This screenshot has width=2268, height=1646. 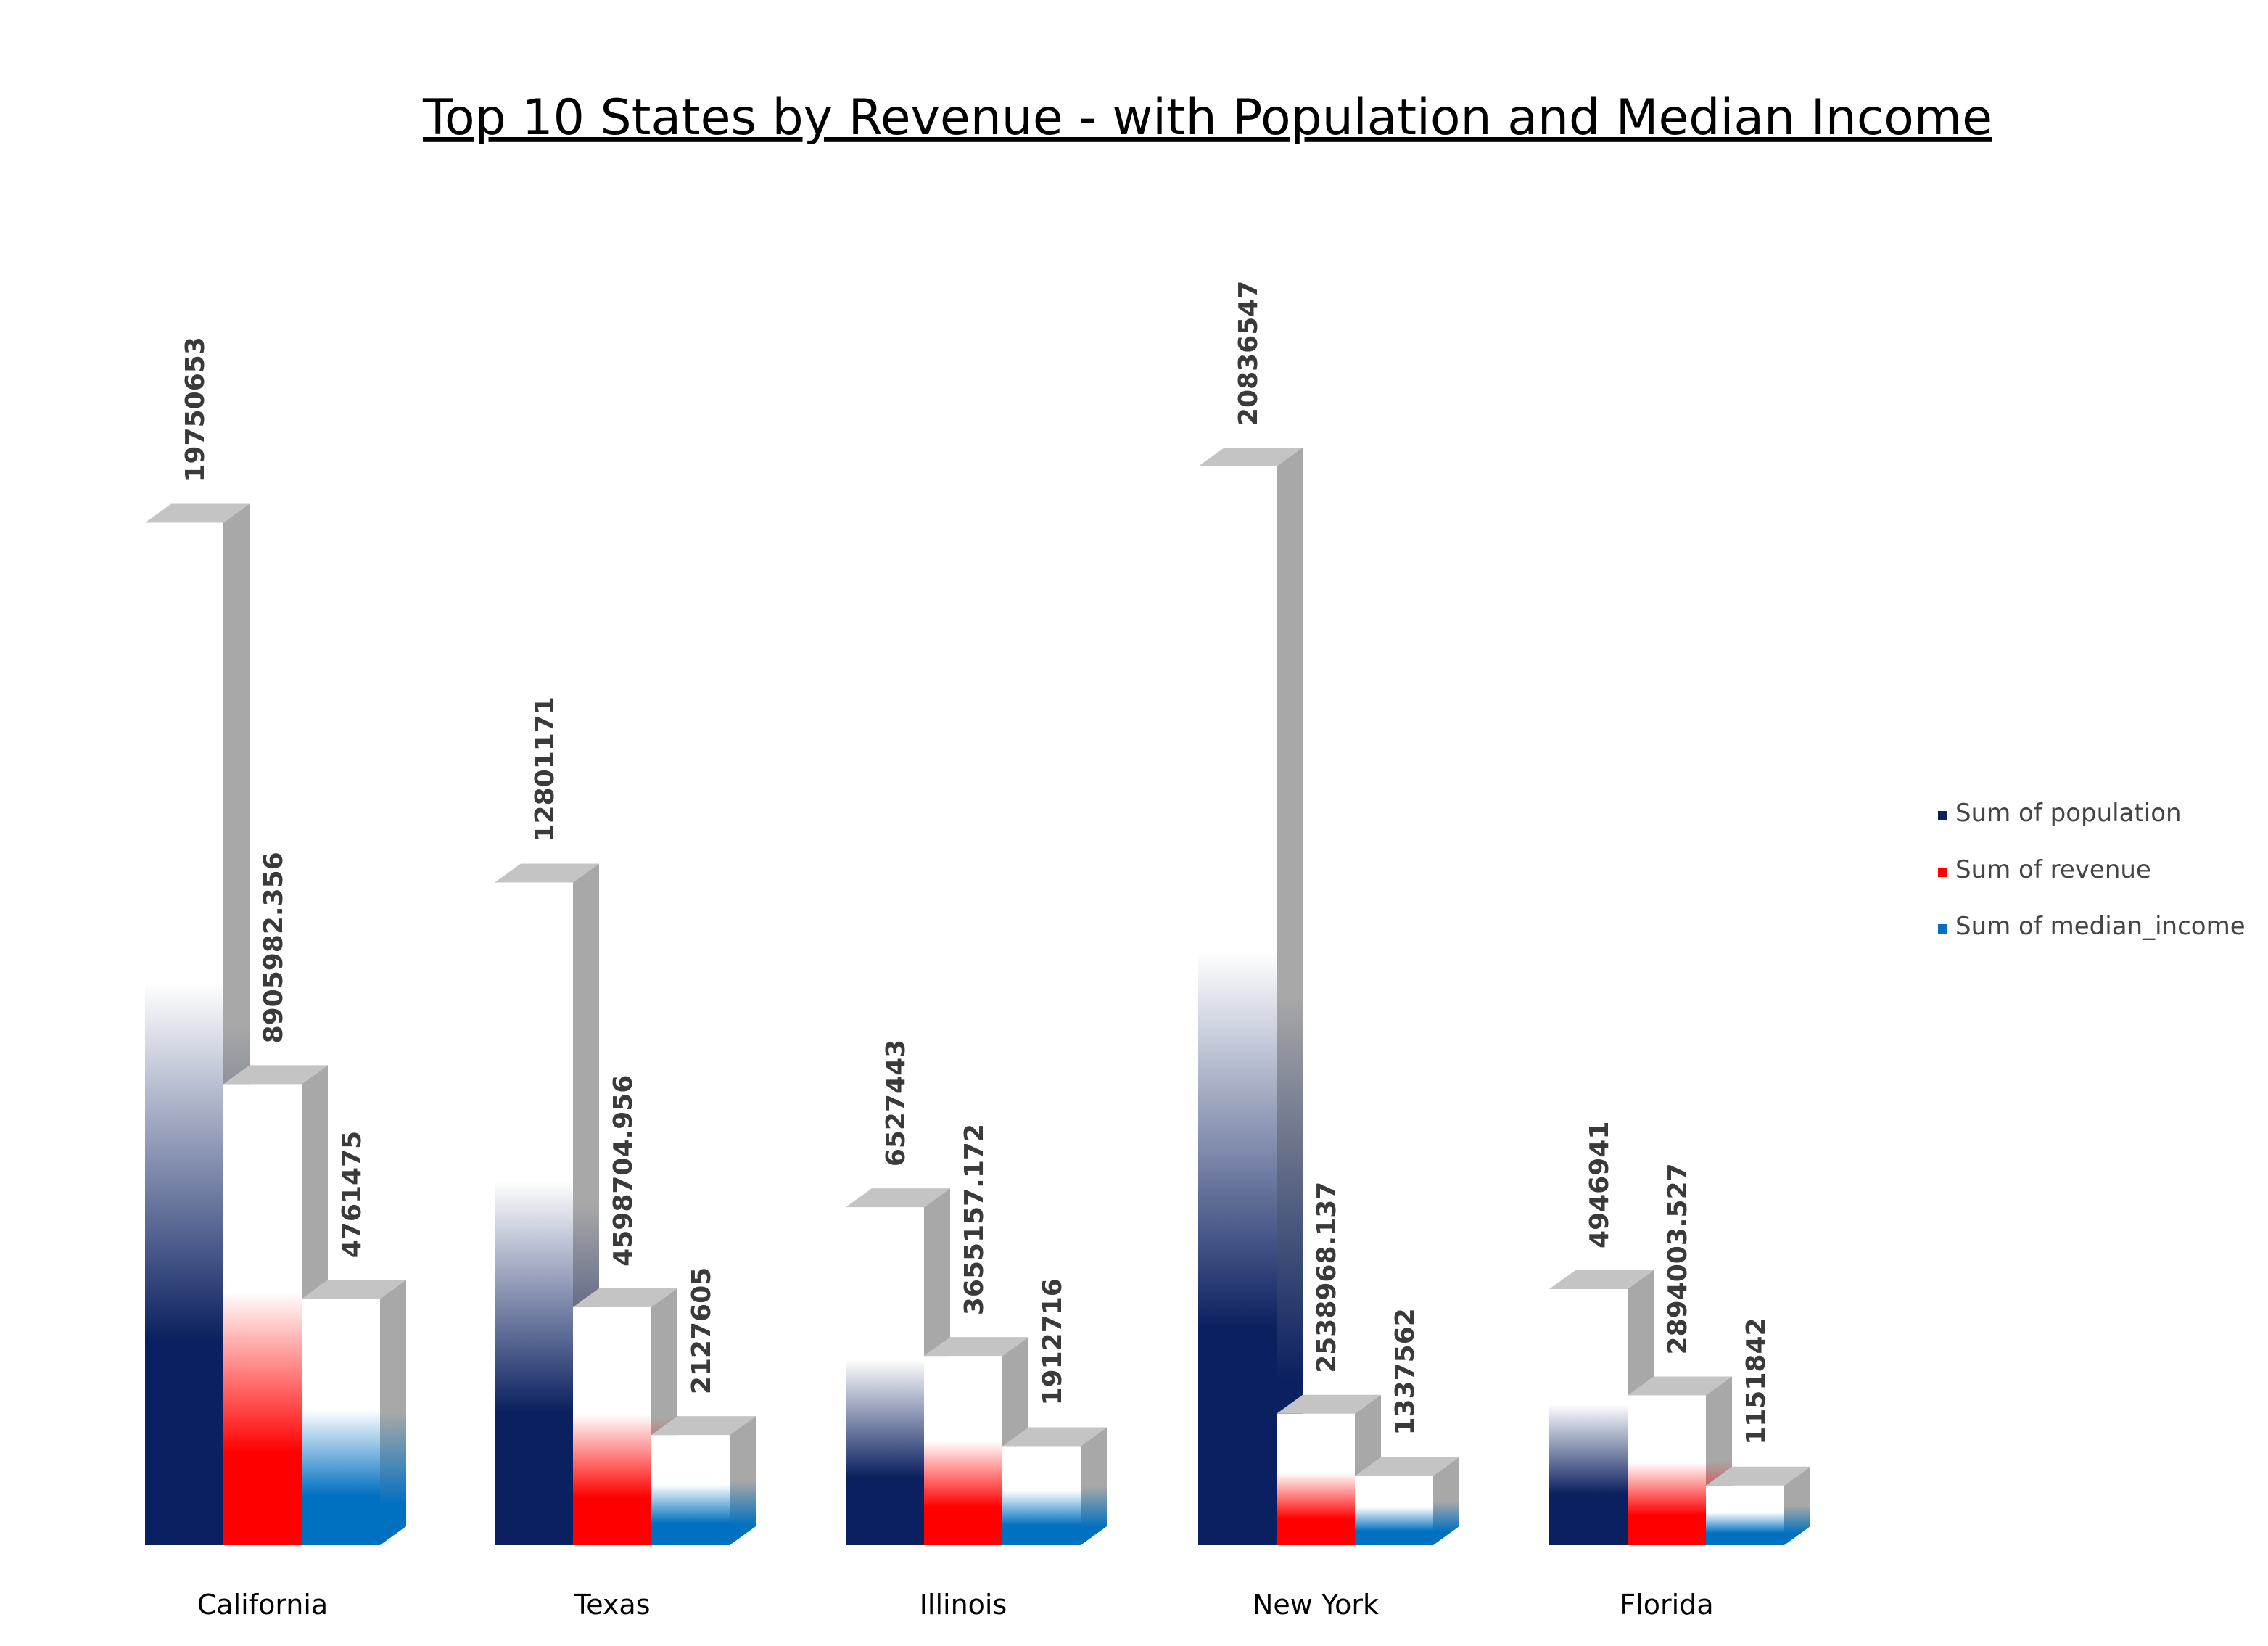 What do you see at coordinates (611, 1605) in the screenshot?
I see `category-label-1: Texas` at bounding box center [611, 1605].